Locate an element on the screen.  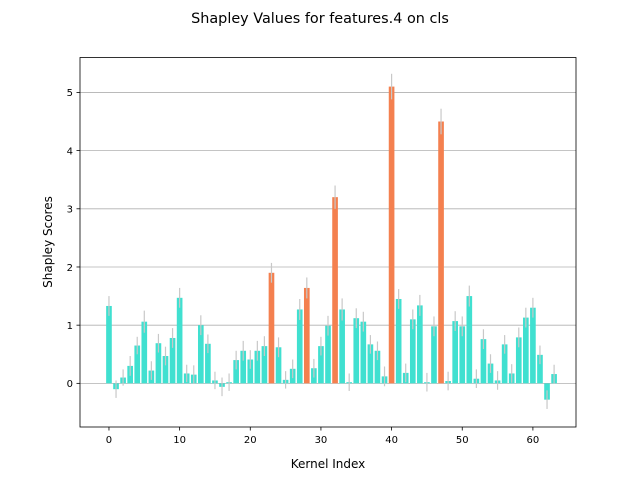
x-tick-label: 10 is located at coordinates (179, 440).